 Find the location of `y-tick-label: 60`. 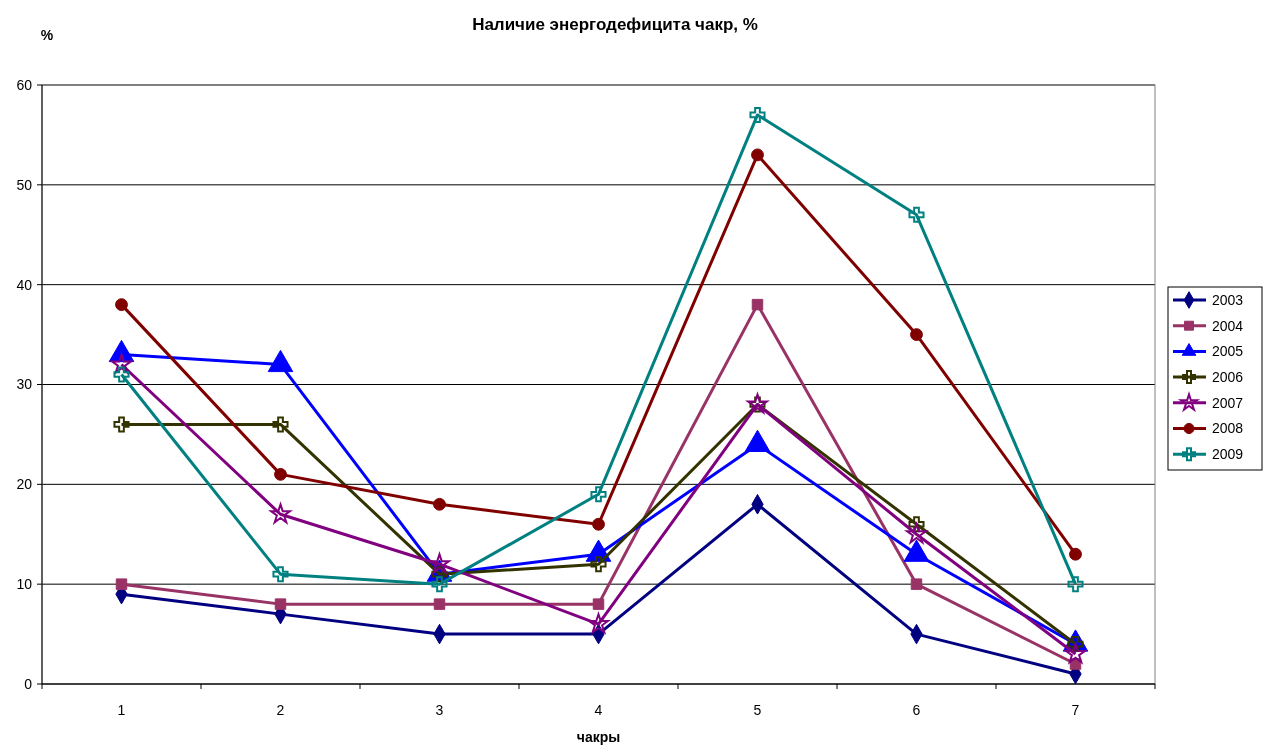

y-tick-label: 60 is located at coordinates (24, 84).